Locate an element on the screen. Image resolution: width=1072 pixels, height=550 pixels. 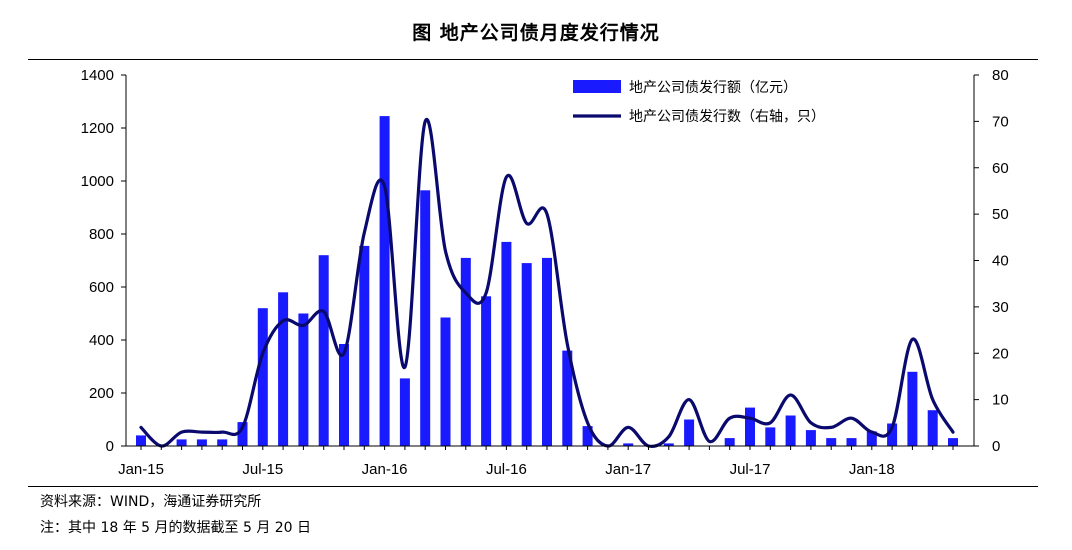
legend: 地产公司债发行额（亿元） 地产公司债发行数（右轴，只） is located at coordinates (699, 102).